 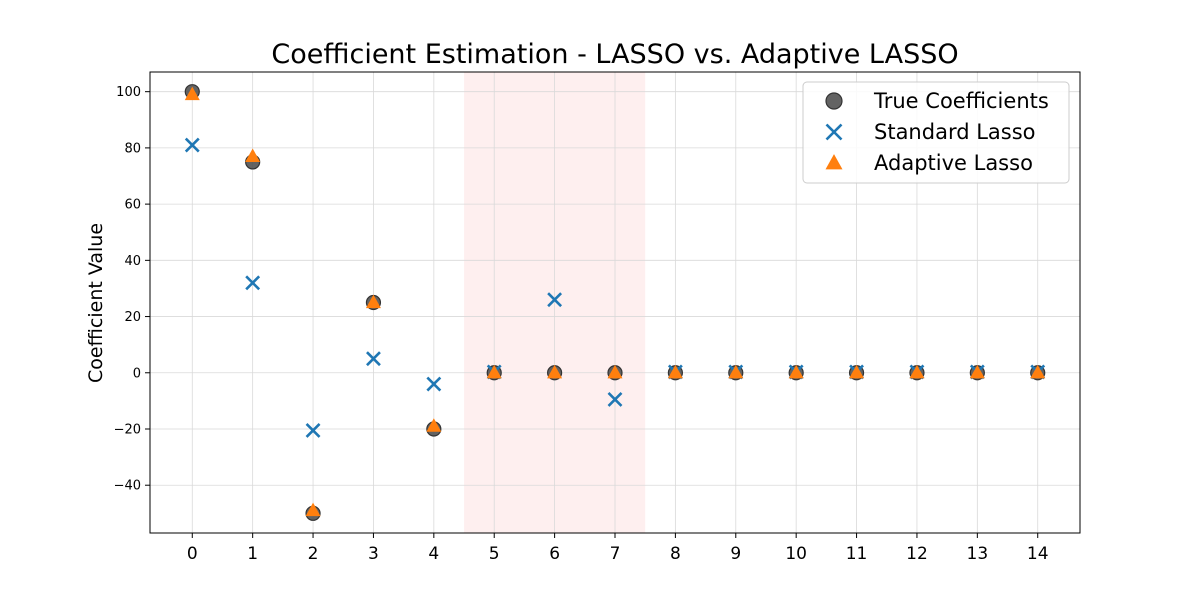 I want to click on x-tick-label: 4, so click(x=433, y=554).